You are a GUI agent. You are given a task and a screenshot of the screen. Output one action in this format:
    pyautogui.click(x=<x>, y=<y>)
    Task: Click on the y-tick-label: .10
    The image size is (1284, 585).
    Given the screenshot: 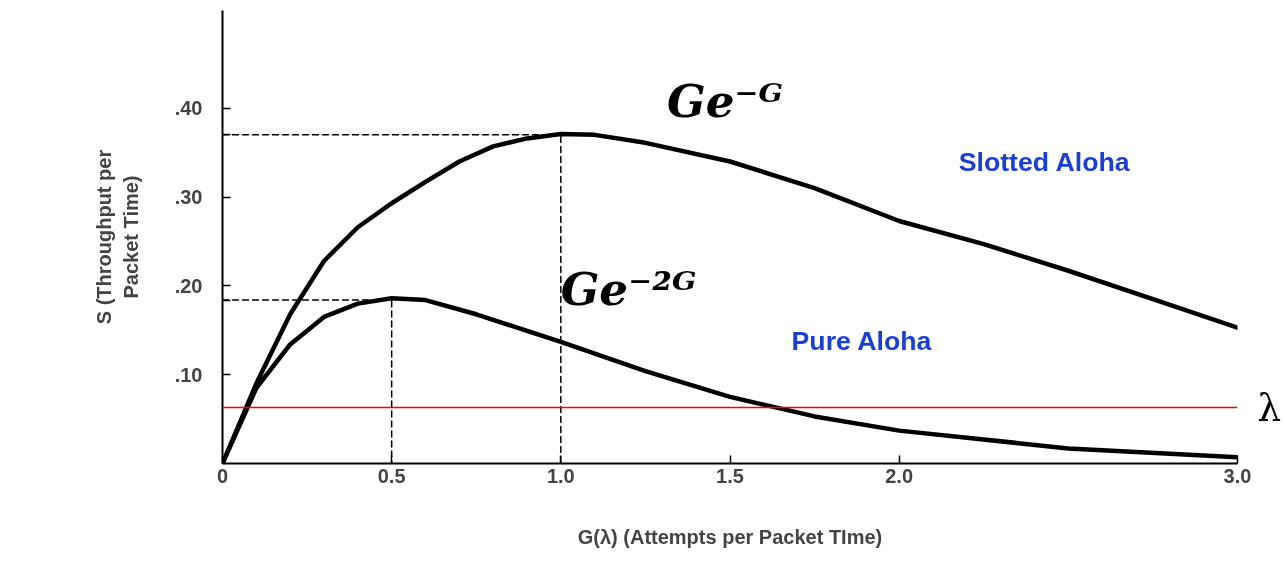 What is the action you would take?
    pyautogui.click(x=188, y=374)
    